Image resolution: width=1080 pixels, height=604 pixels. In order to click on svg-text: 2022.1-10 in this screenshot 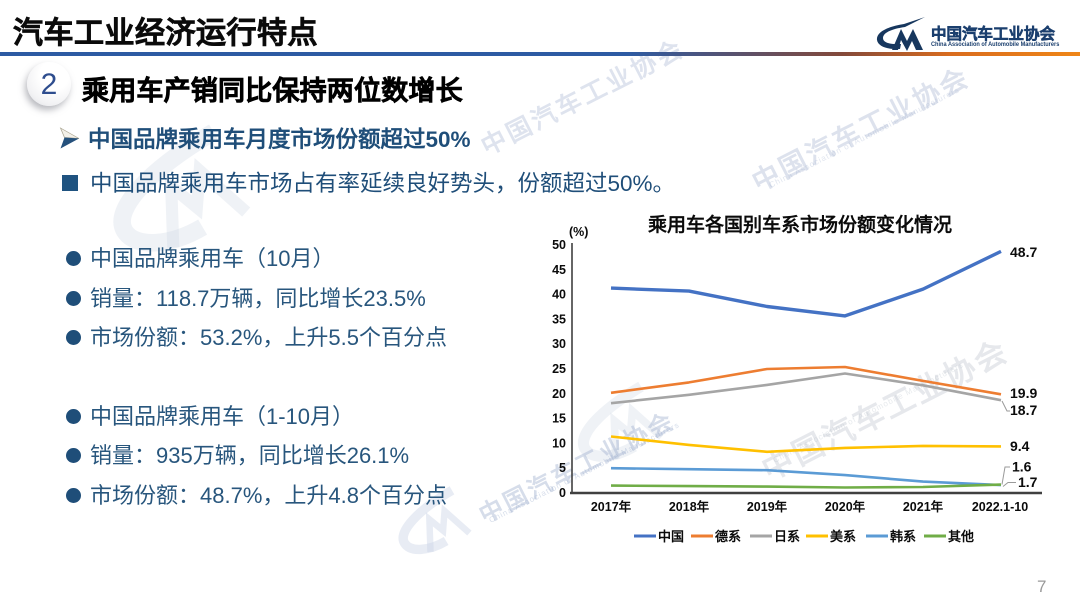, I will do `click(1000, 507)`.